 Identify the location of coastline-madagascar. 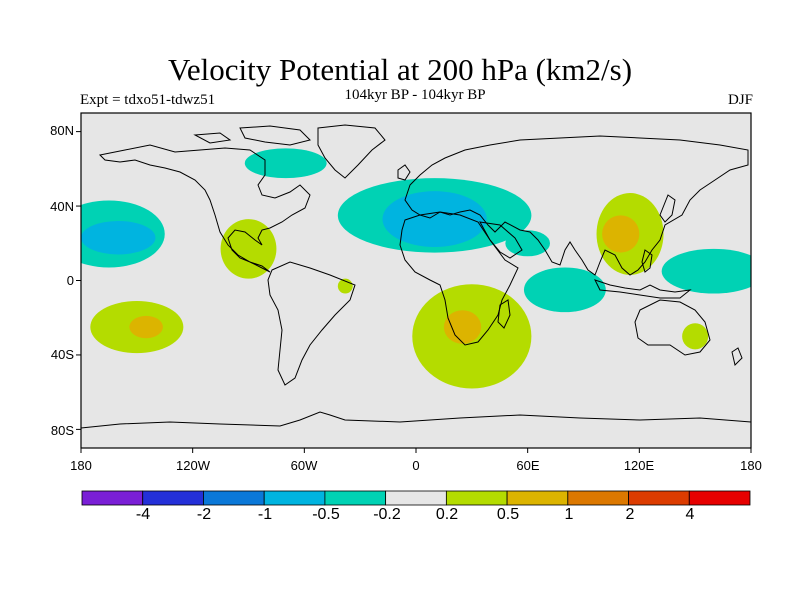
(504, 314).